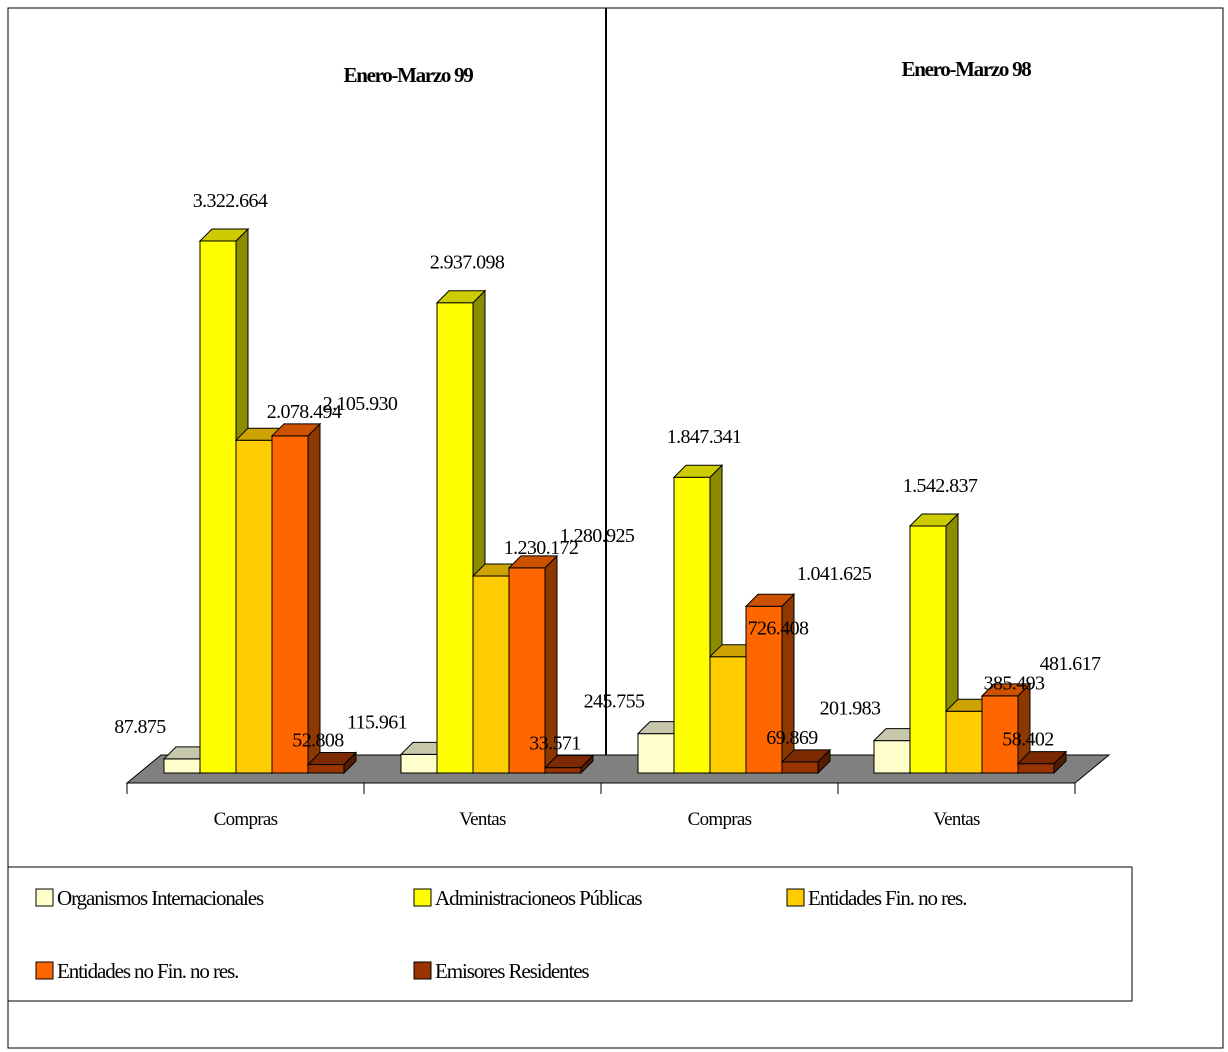  What do you see at coordinates (140, 727) in the screenshot?
I see `data-label: 87.875` at bounding box center [140, 727].